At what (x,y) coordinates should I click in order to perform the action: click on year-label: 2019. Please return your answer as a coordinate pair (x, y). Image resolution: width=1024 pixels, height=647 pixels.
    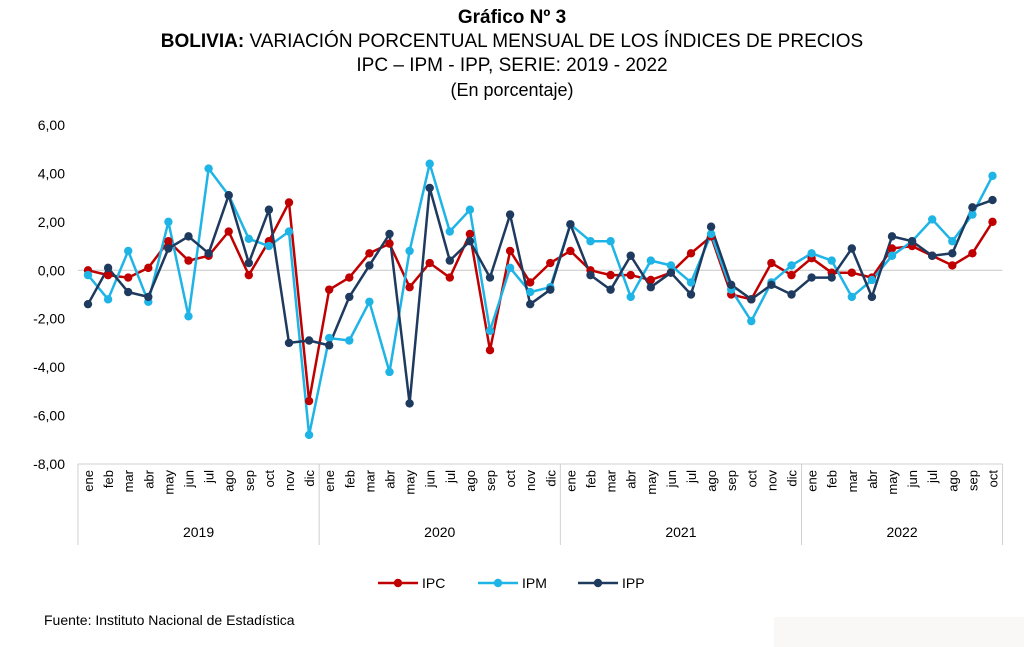
    Looking at the image, I should click on (198, 532).